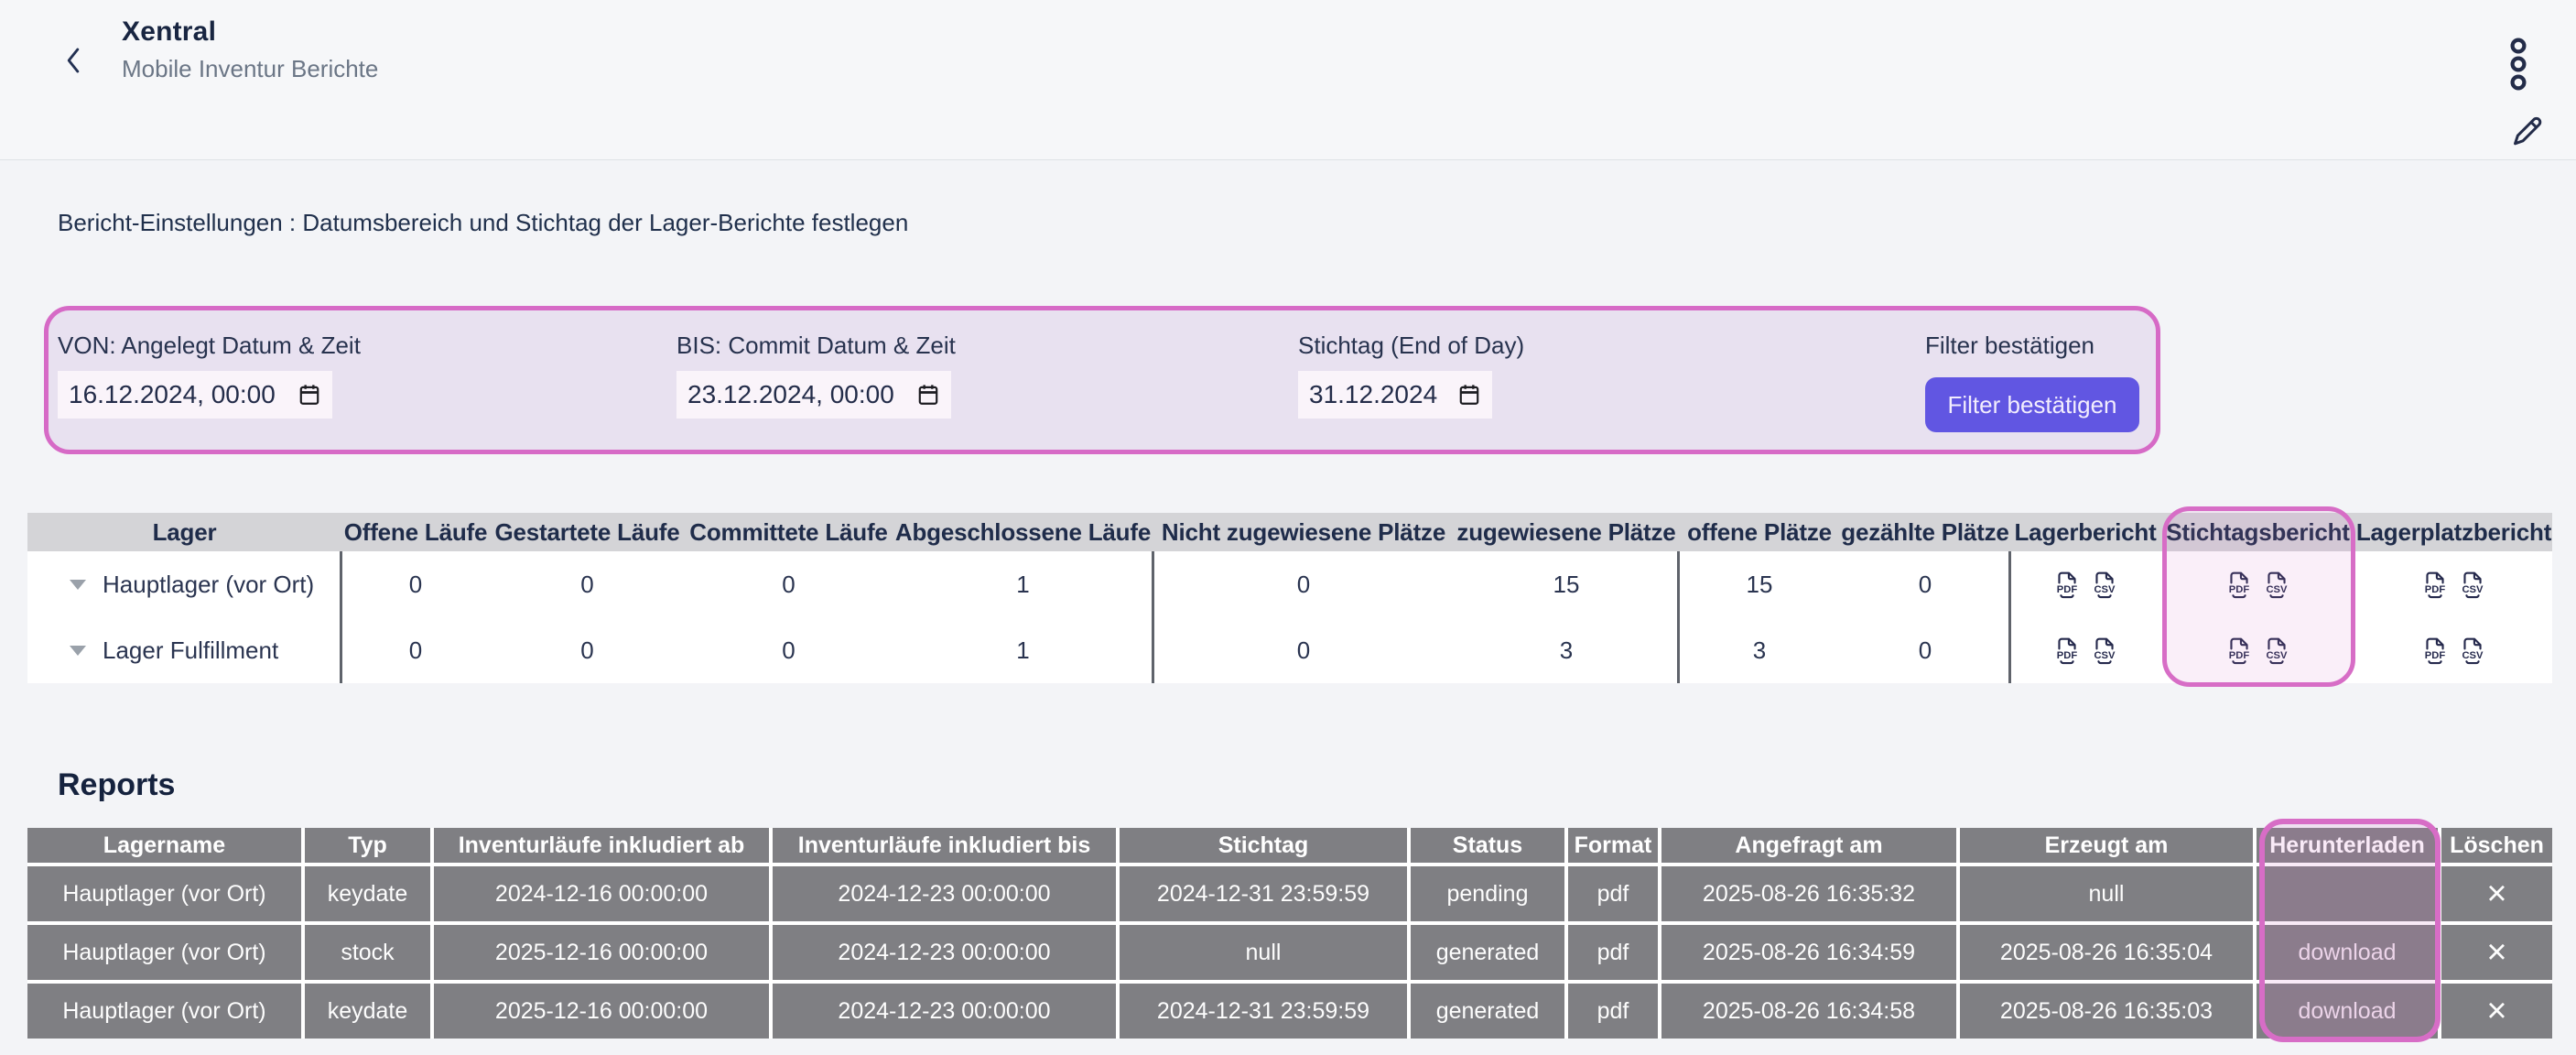 The image size is (2576, 1055). I want to click on download-link, so click(2348, 893).